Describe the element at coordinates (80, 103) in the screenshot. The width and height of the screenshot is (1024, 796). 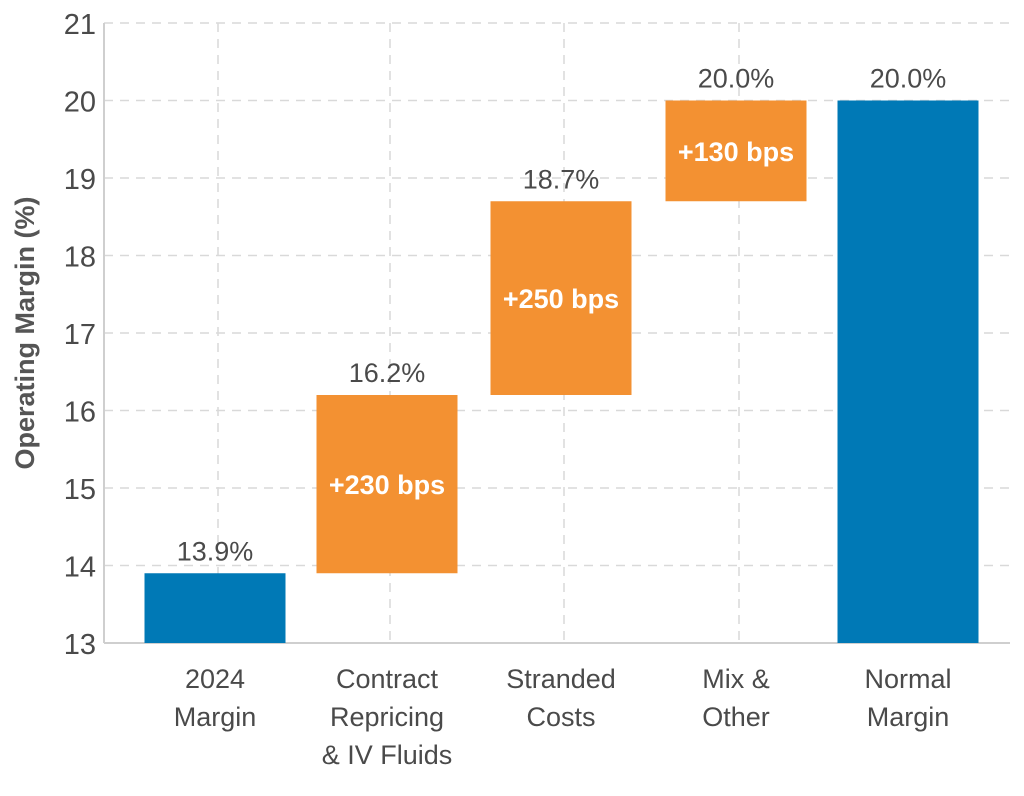
I see `y-tick-label: 20` at that location.